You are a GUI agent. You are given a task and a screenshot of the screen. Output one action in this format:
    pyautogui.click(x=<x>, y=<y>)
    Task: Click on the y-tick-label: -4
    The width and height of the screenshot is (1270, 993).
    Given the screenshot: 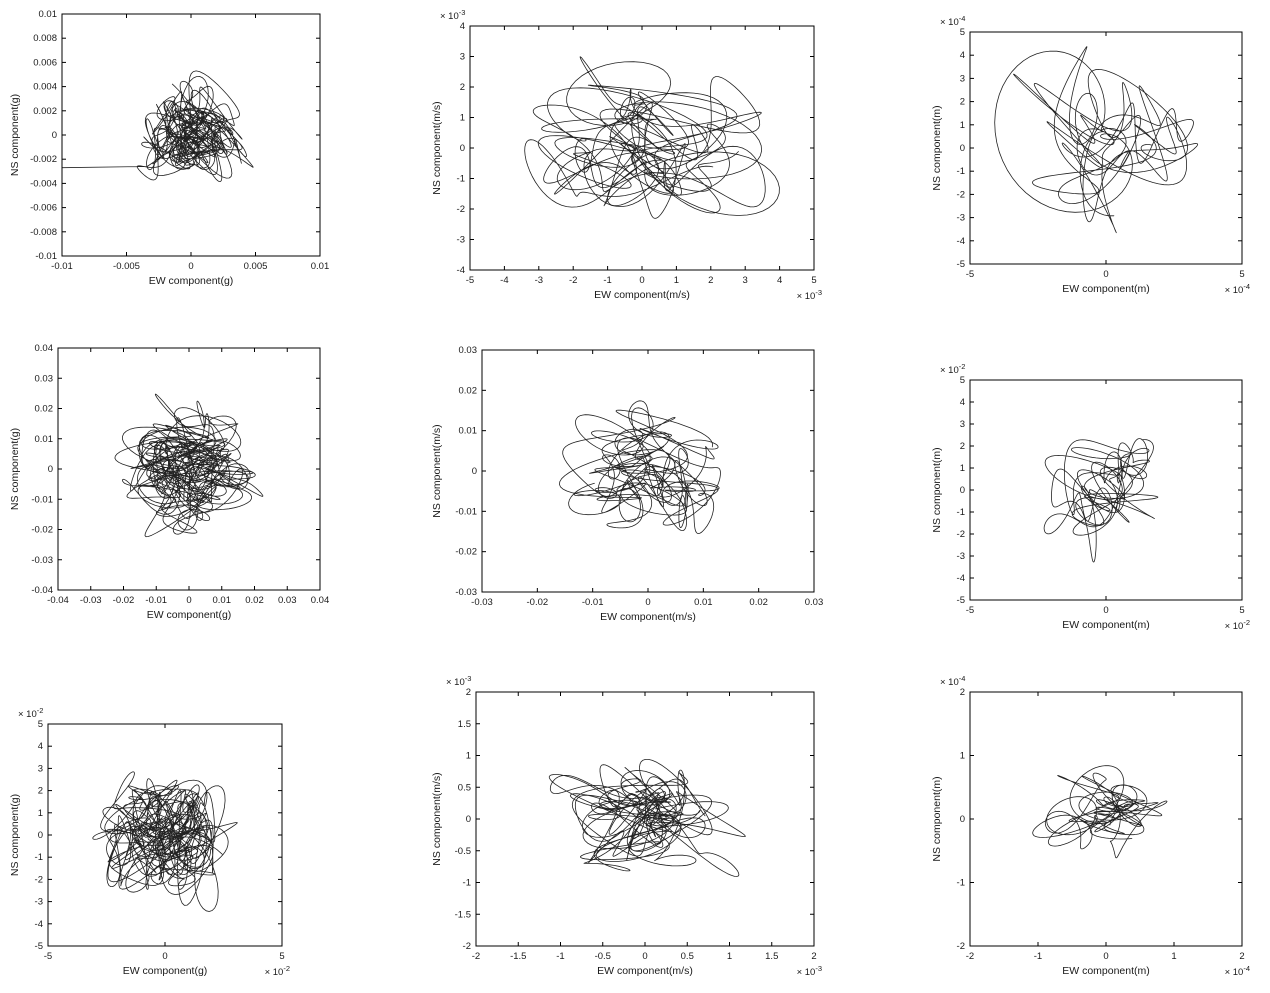 What is the action you would take?
    pyautogui.click(x=461, y=270)
    